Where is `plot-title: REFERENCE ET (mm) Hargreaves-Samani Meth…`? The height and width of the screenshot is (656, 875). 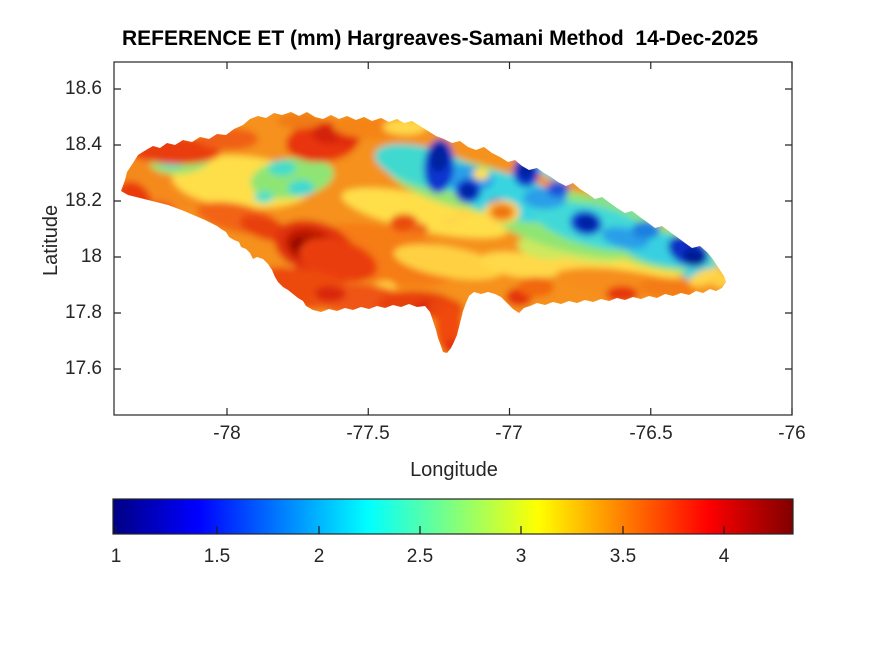
plot-title: REFERENCE ET (mm) Hargreaves-Samani Meth… is located at coordinates (440, 38).